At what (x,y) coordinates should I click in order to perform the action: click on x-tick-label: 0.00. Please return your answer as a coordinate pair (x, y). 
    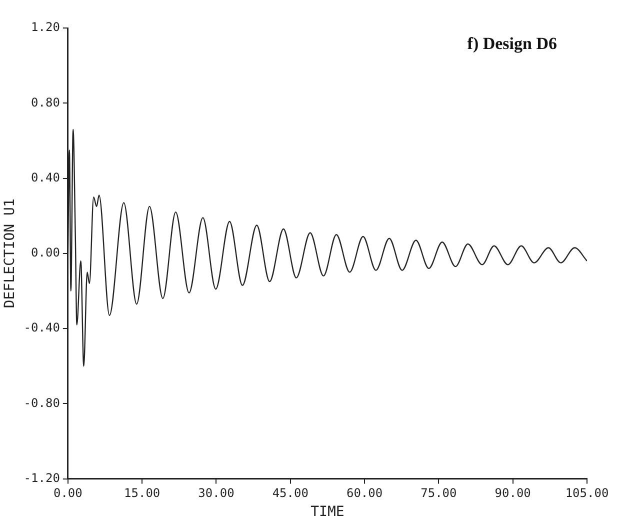
    Looking at the image, I should click on (67, 493).